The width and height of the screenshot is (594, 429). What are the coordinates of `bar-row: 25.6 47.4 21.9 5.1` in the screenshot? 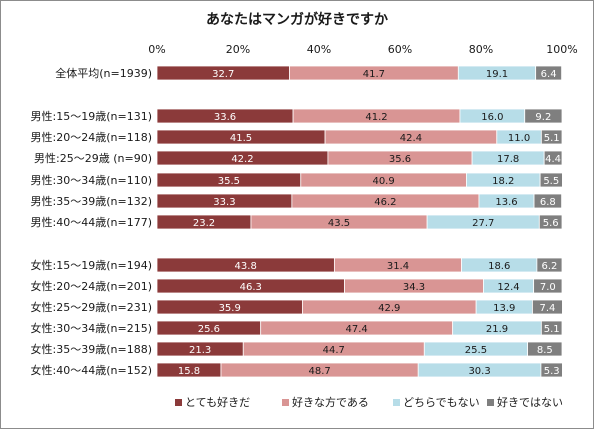 It's located at (359, 328).